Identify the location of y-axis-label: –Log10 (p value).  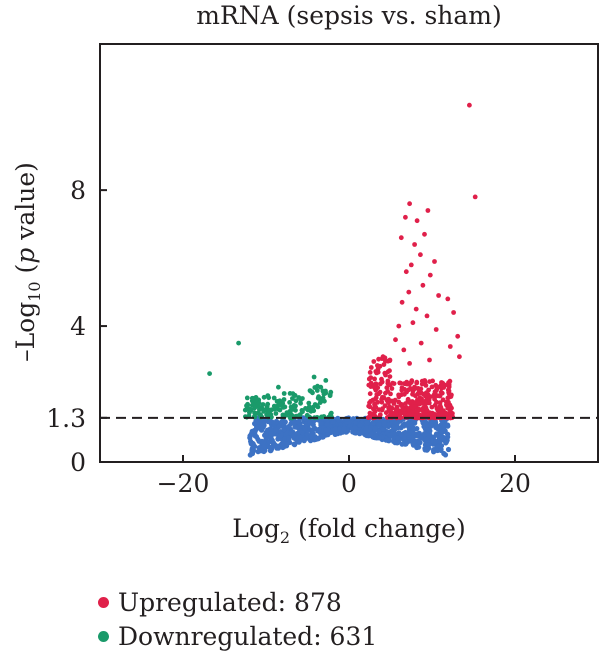
(27, 262).